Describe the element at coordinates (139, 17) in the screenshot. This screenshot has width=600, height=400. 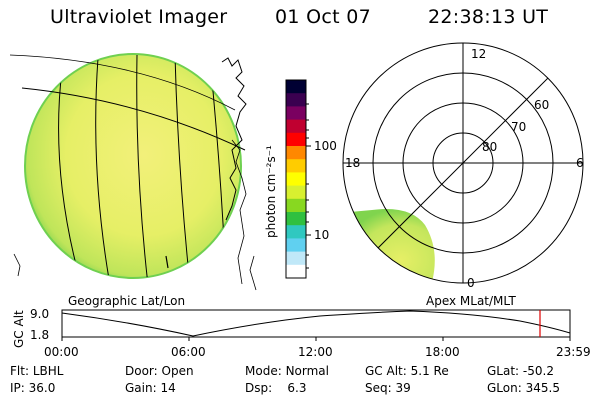
I see `instrument-title: Ultraviolet Imager` at that location.